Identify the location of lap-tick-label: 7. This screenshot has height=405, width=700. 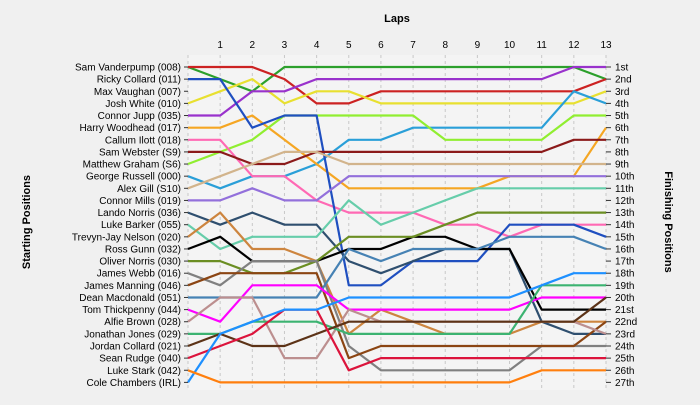
(413, 45).